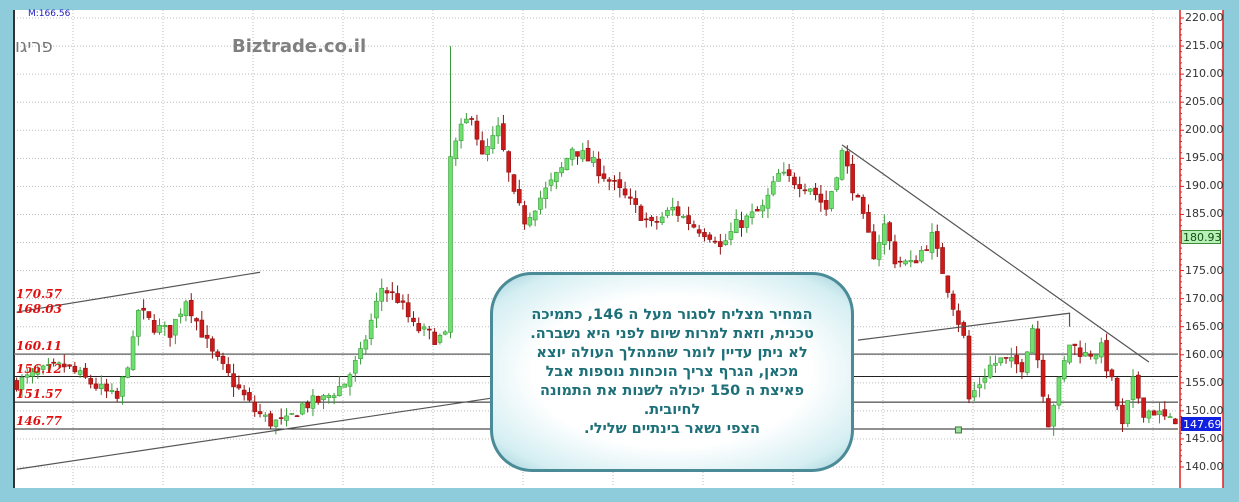 The width and height of the screenshot is (1239, 502). Describe the element at coordinates (1201, 237) in the screenshot. I see `price-tag: 180.93` at that location.